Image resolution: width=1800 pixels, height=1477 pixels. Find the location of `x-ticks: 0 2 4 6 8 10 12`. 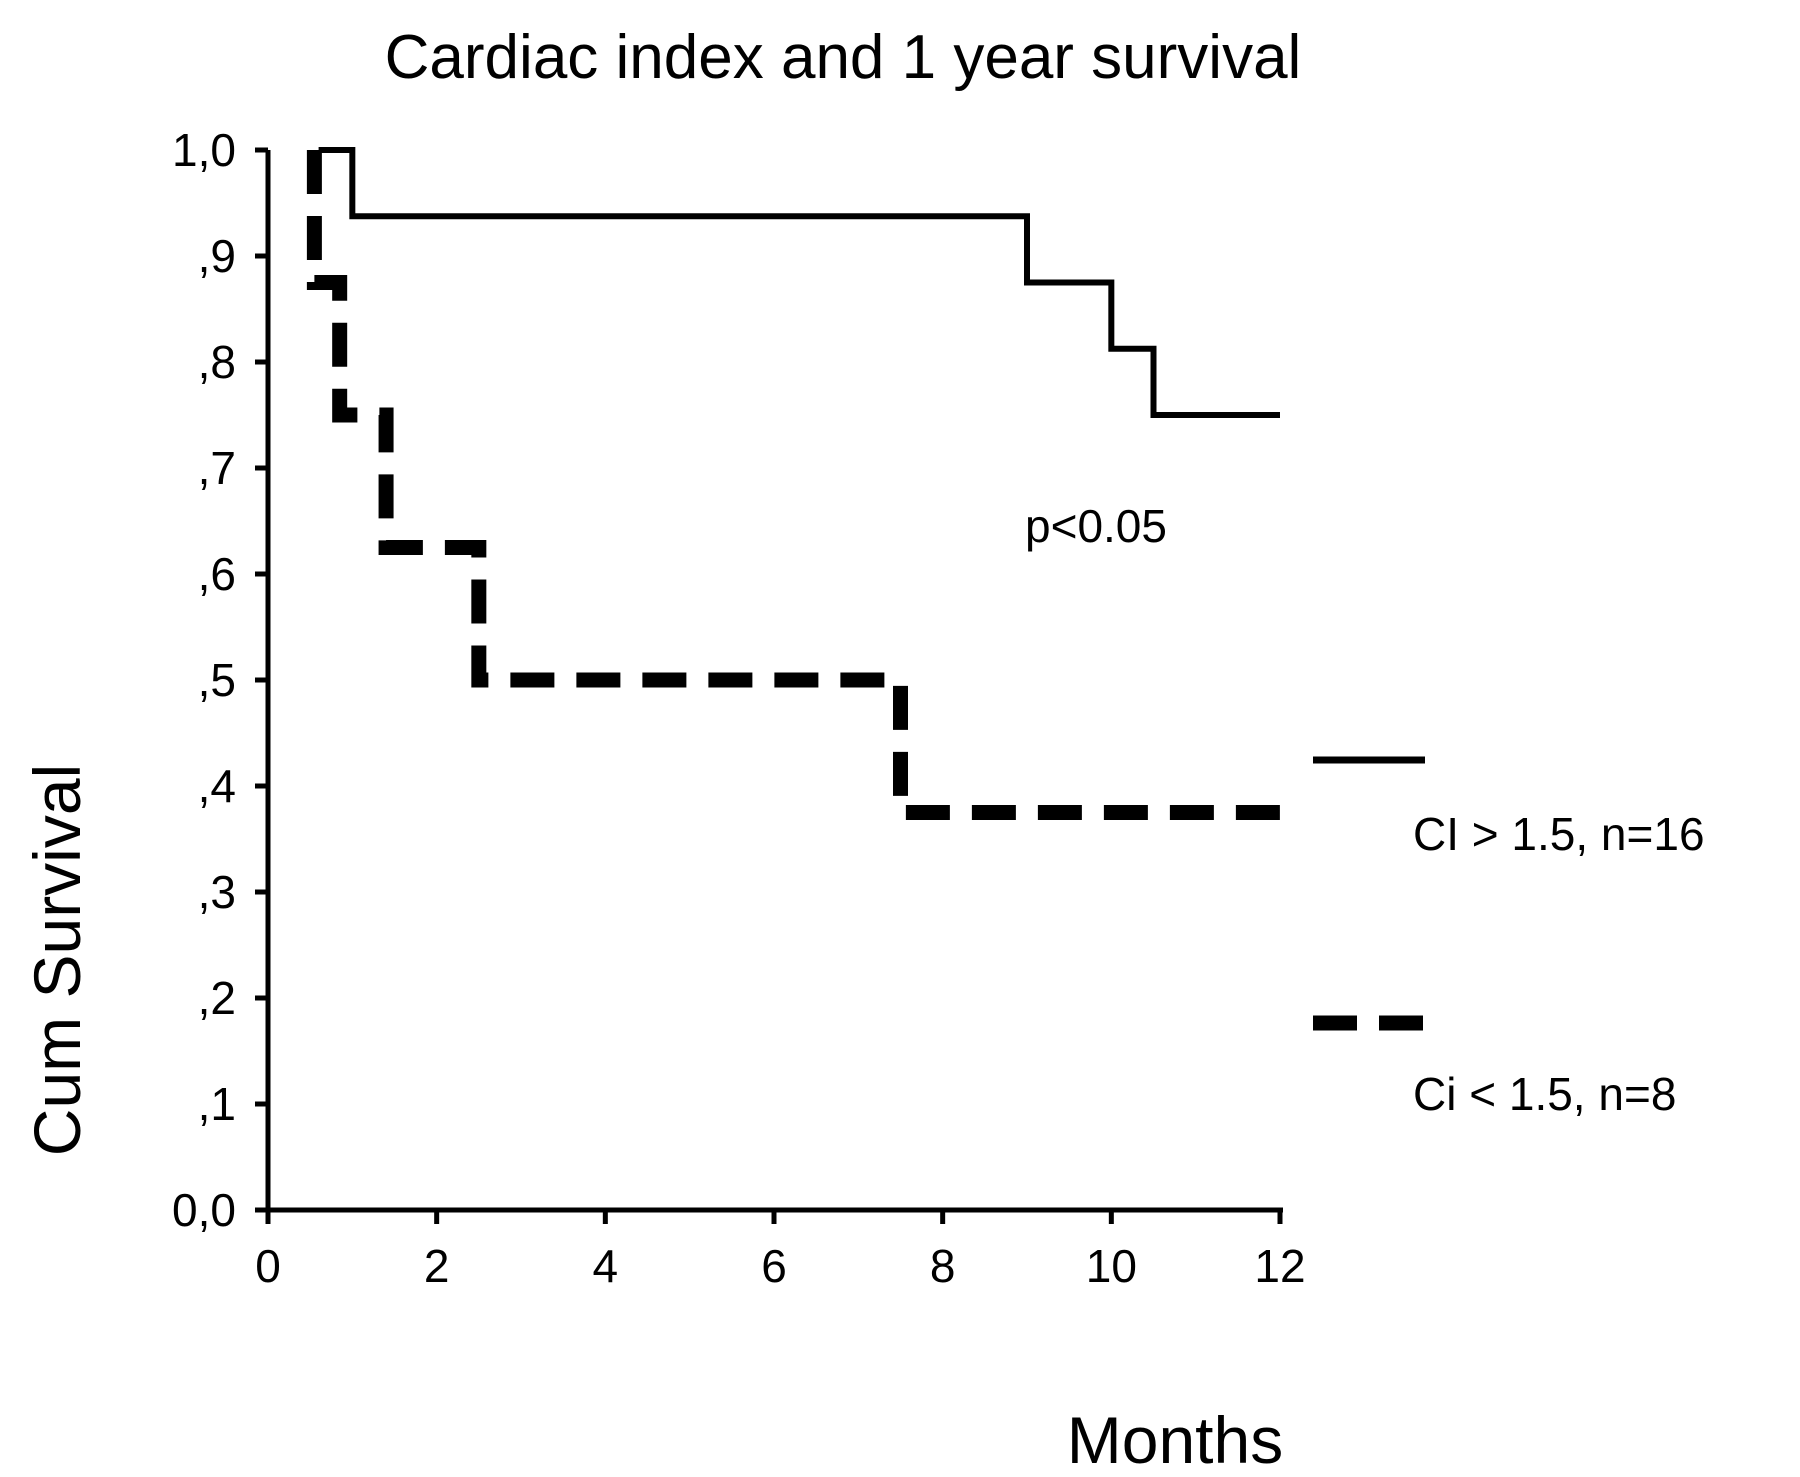

x-ticks: 0 2 4 6 8 10 12 is located at coordinates (780, 1251).